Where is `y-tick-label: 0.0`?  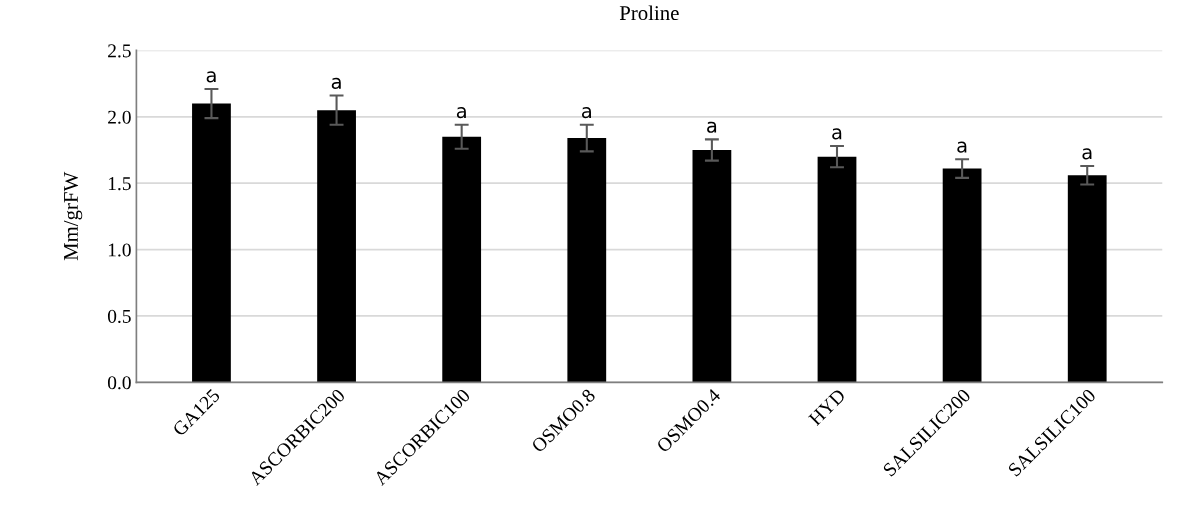
y-tick-label: 0.0 is located at coordinates (119, 383).